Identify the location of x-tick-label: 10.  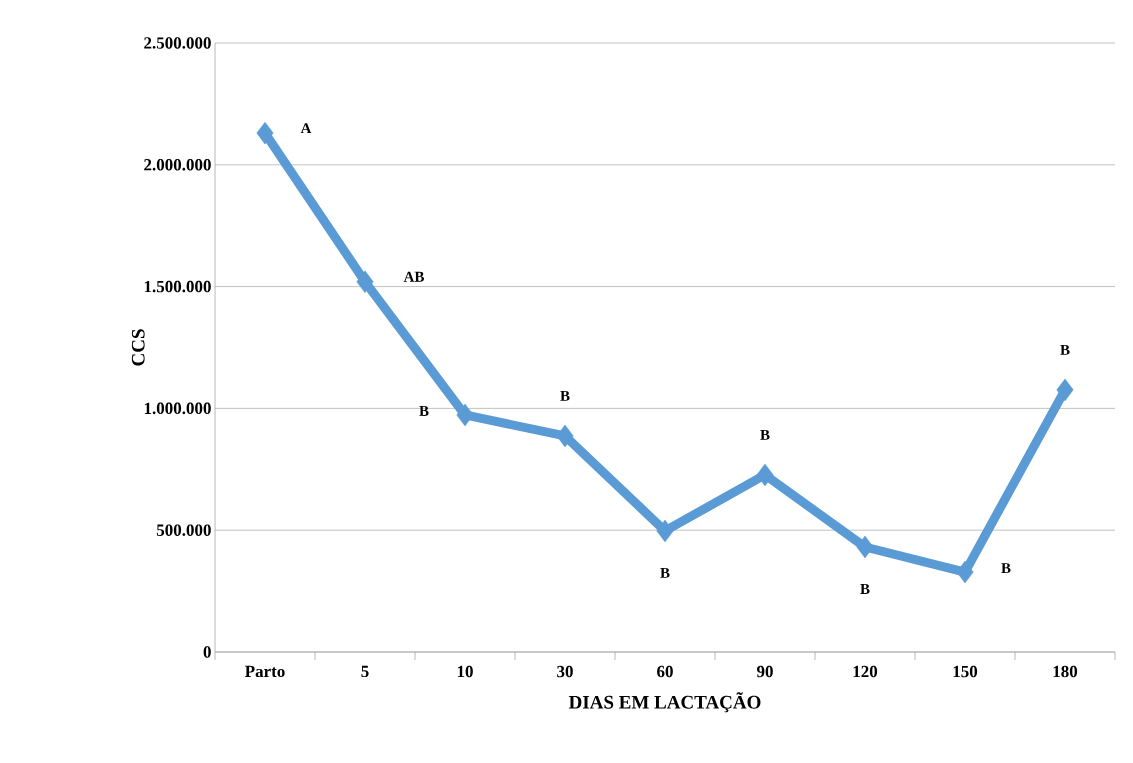
(465, 671).